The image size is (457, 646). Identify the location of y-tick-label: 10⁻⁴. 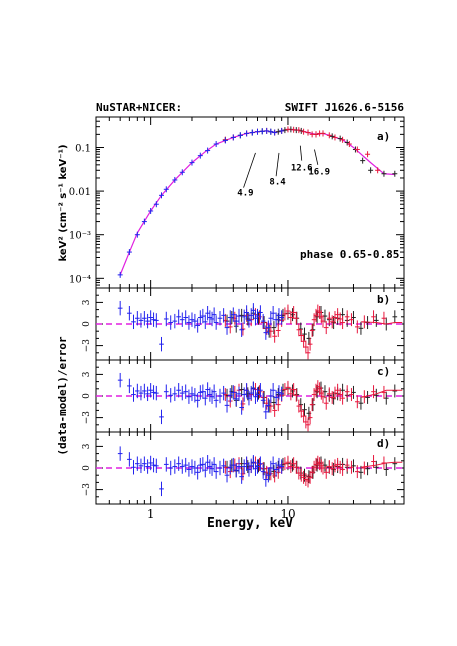
(80, 279).